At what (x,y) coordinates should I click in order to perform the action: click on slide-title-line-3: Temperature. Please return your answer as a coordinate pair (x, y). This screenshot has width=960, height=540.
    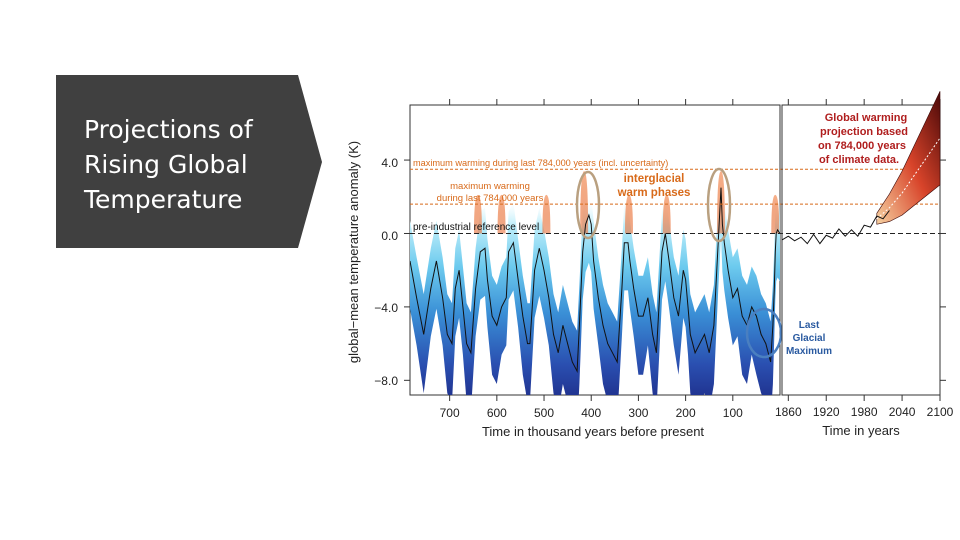
    Looking at the image, I should click on (163, 199).